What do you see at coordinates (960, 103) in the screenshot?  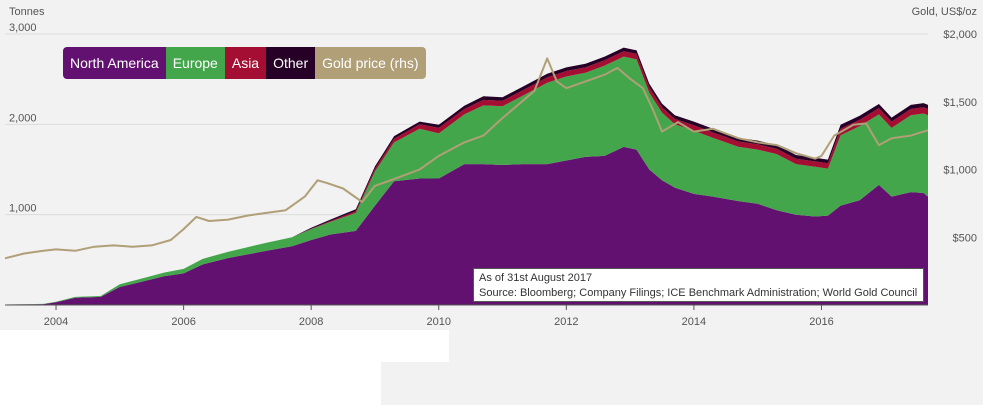 I see `right-tick-label: $1,500` at bounding box center [960, 103].